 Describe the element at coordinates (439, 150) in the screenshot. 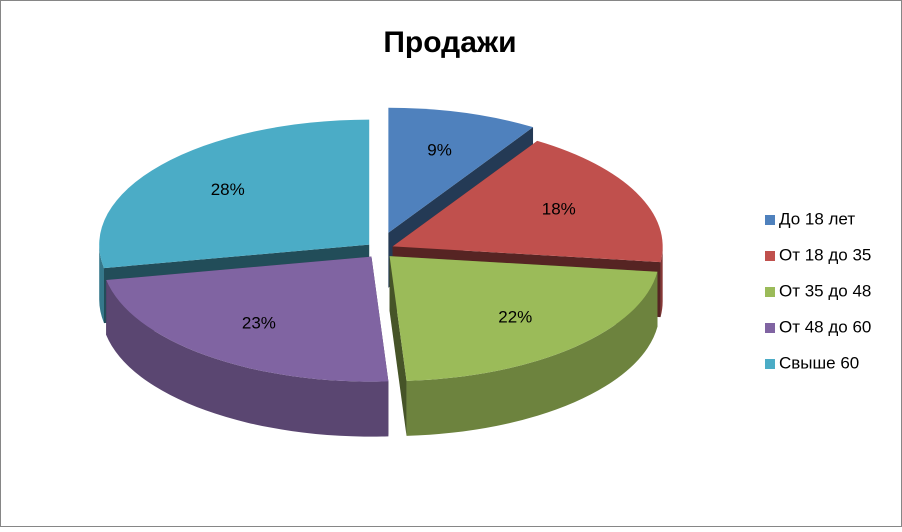

I see `data-label: 9%` at that location.